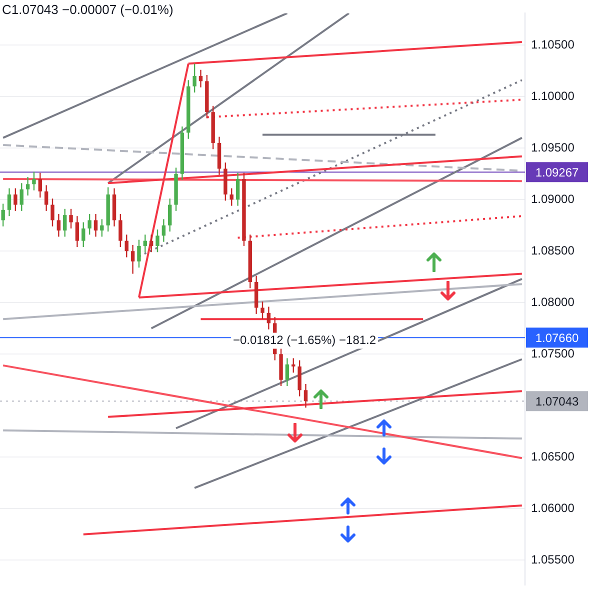  What do you see at coordinates (304, 340) in the screenshot?
I see `annotation: −0.01812 (−1.65%) −181.2` at bounding box center [304, 340].